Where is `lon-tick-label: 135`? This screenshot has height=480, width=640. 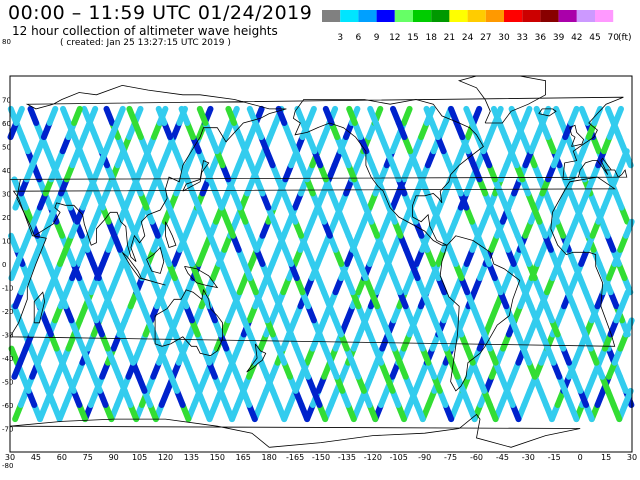
lon-tick-label: 135 is located at coordinates (191, 457).